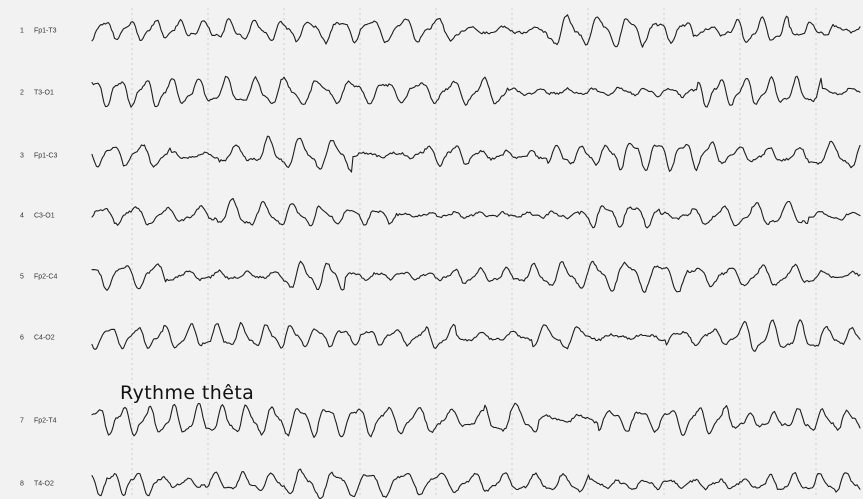 The width and height of the screenshot is (863, 499). Describe the element at coordinates (22, 93) in the screenshot. I see `channel-index: 2` at that location.